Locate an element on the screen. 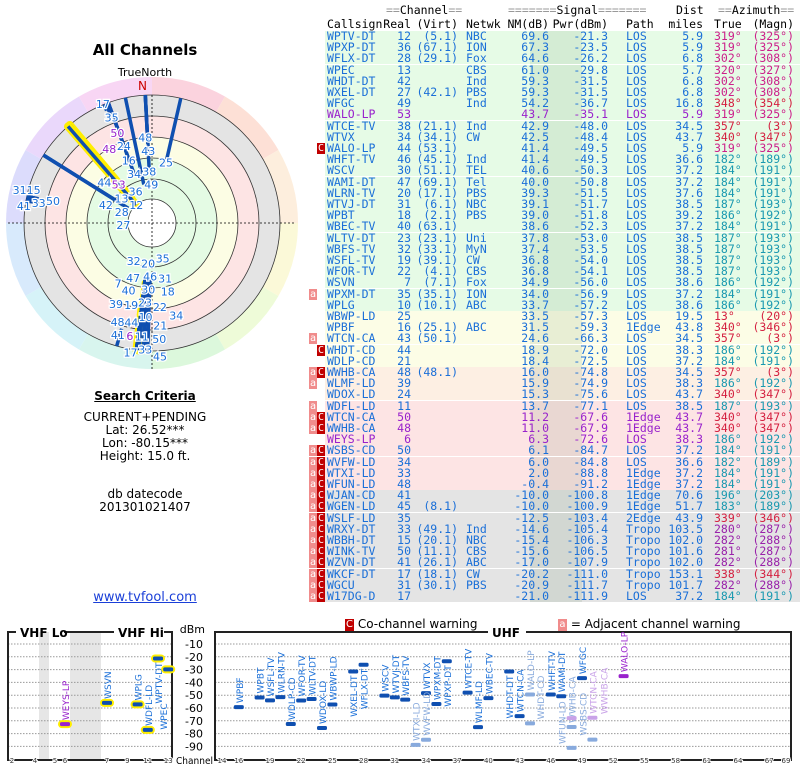 The width and height of the screenshot is (800, 768). tvfool-link: www.tvfool.com is located at coordinates (145, 597).